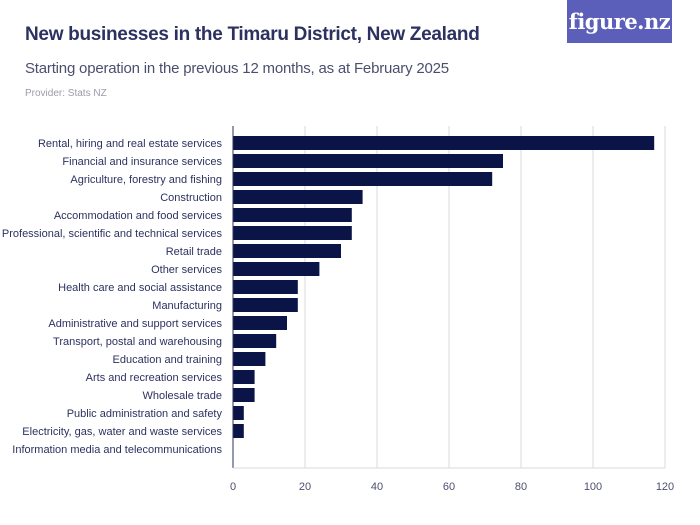 This screenshot has width=700, height=525. Describe the element at coordinates (521, 487) in the screenshot. I see `x-tick-label: 80` at that location.